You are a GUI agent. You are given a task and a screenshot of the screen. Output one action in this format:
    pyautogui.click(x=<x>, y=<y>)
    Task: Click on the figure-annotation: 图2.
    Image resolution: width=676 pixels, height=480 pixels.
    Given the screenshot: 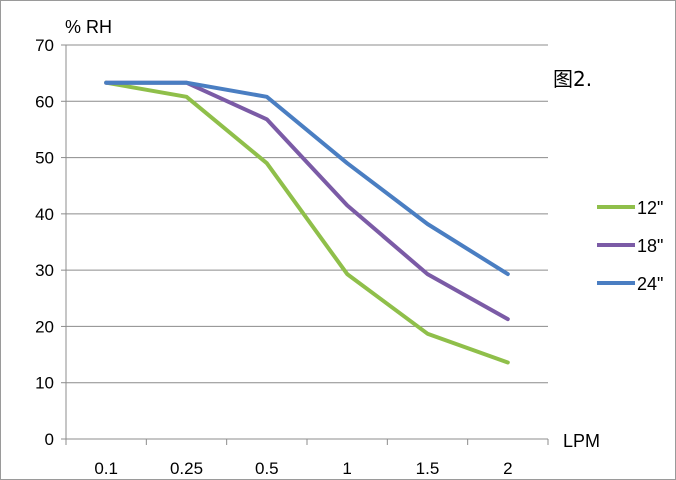 What is the action you would take?
    pyautogui.click(x=572, y=79)
    